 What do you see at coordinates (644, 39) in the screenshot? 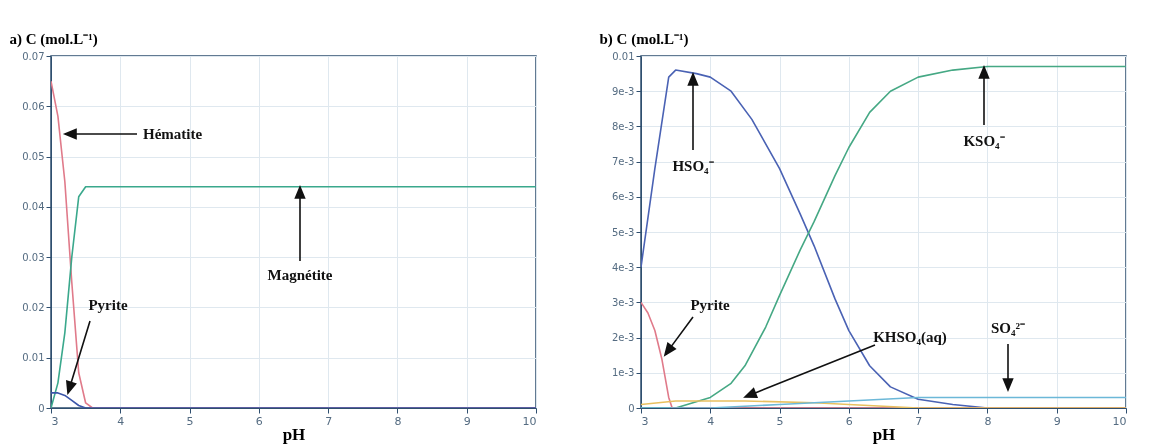
I see `y-axis-title: b) C (mol.L⁻¹)` at bounding box center [644, 39].